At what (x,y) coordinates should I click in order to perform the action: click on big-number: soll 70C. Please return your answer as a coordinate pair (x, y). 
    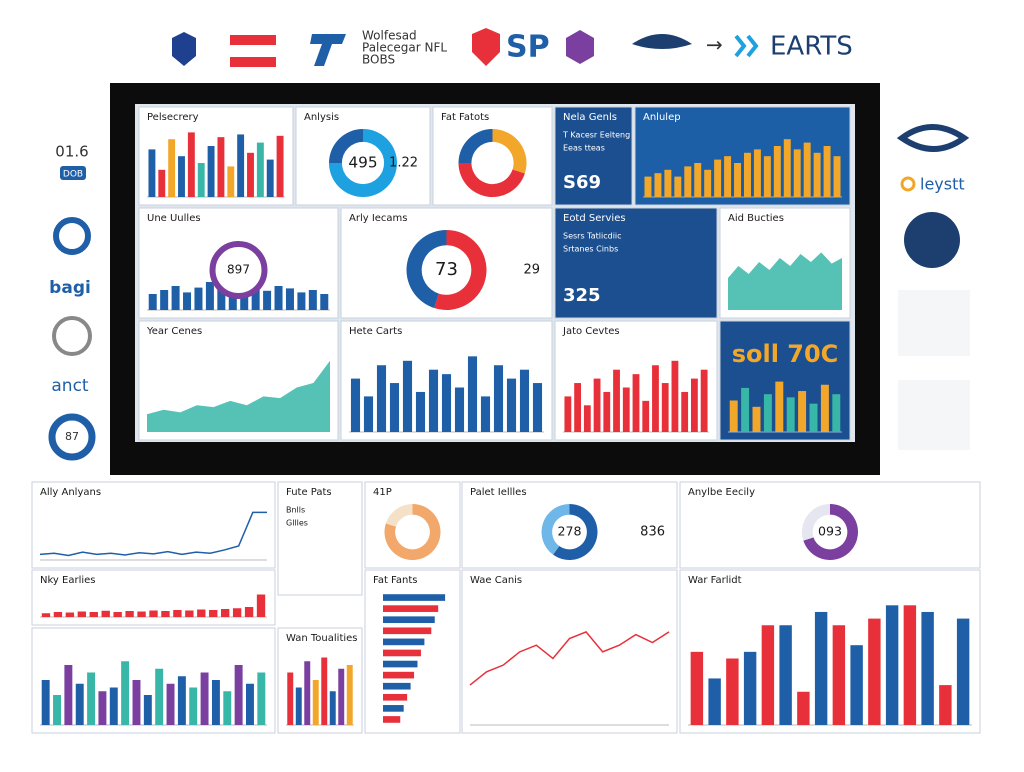
    Looking at the image, I should click on (785, 354).